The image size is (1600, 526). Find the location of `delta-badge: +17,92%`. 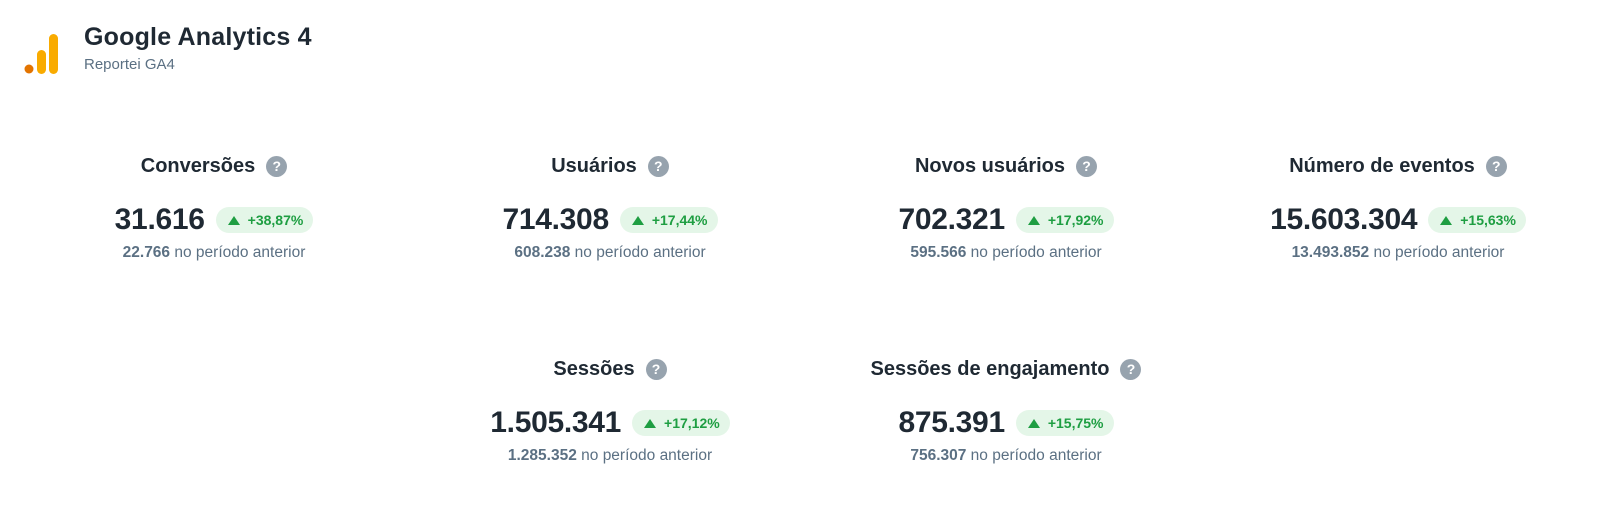

delta-badge: +17,92% is located at coordinates (1064, 220).